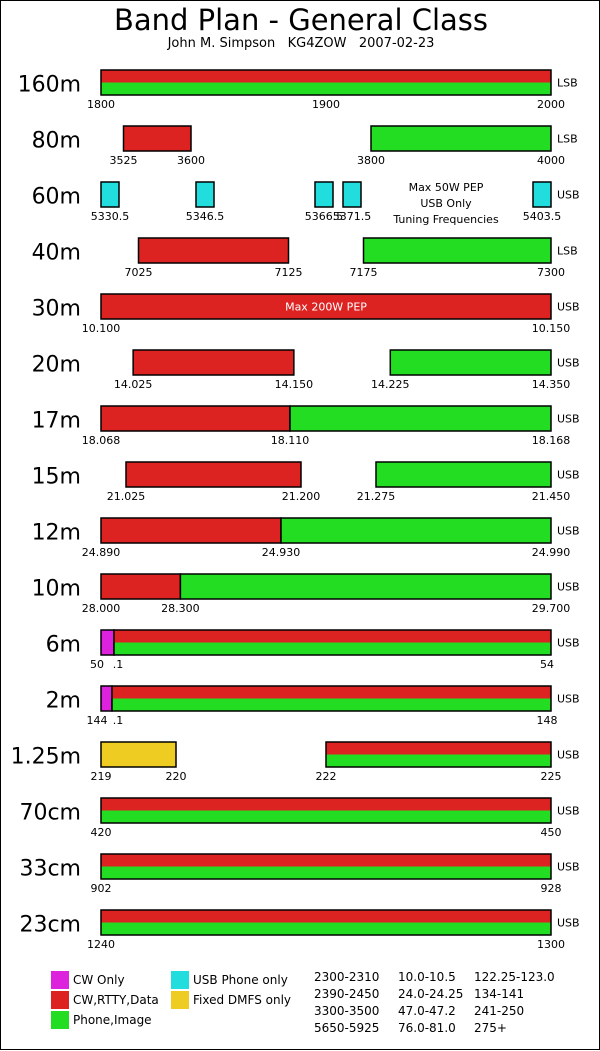 The width and height of the screenshot is (600, 1051). I want to click on band-label-1.25m: 1.25m, so click(46, 757).